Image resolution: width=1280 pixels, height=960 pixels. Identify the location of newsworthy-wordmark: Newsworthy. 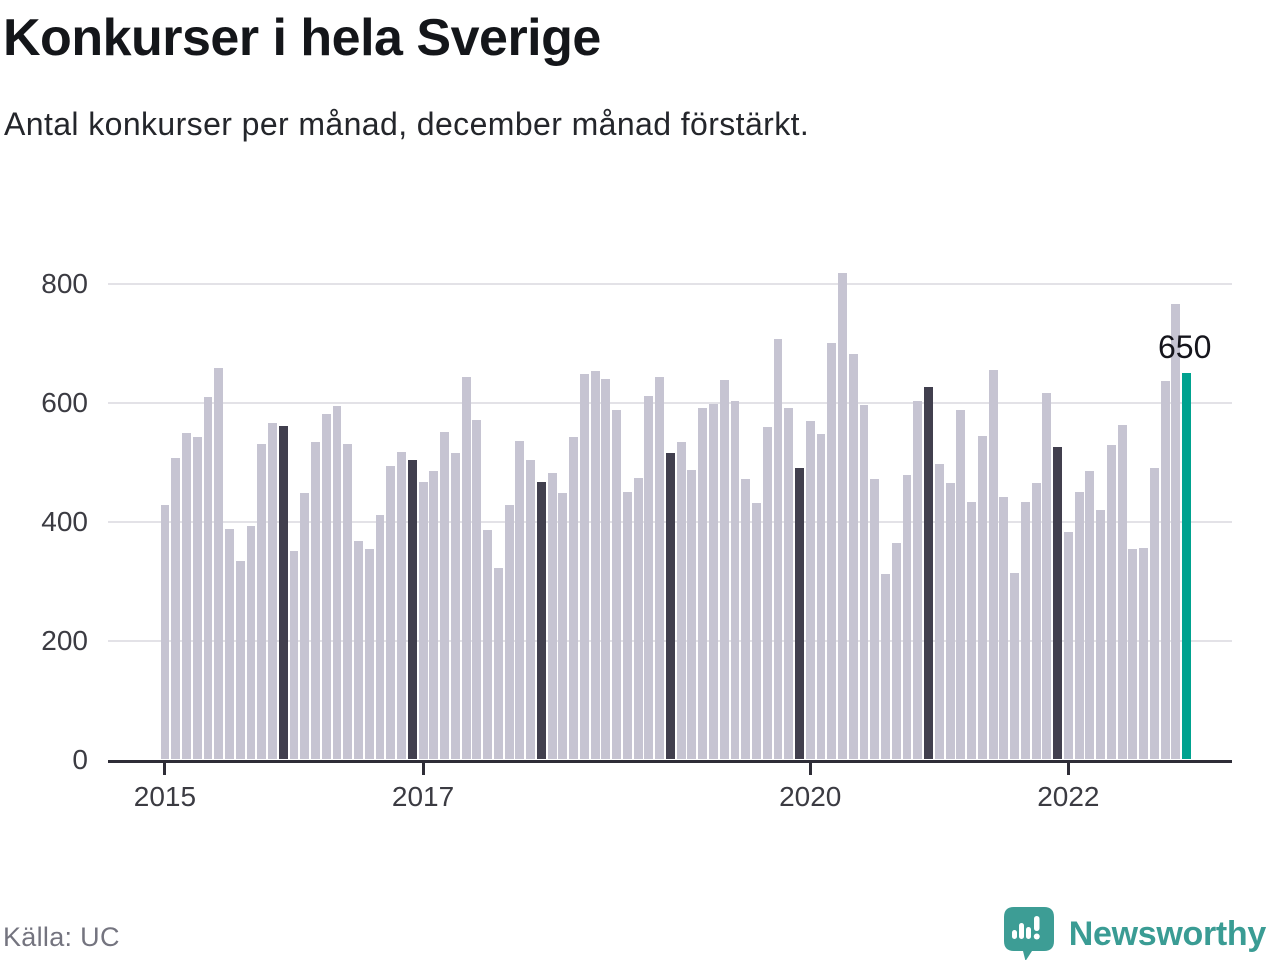
(1167, 934).